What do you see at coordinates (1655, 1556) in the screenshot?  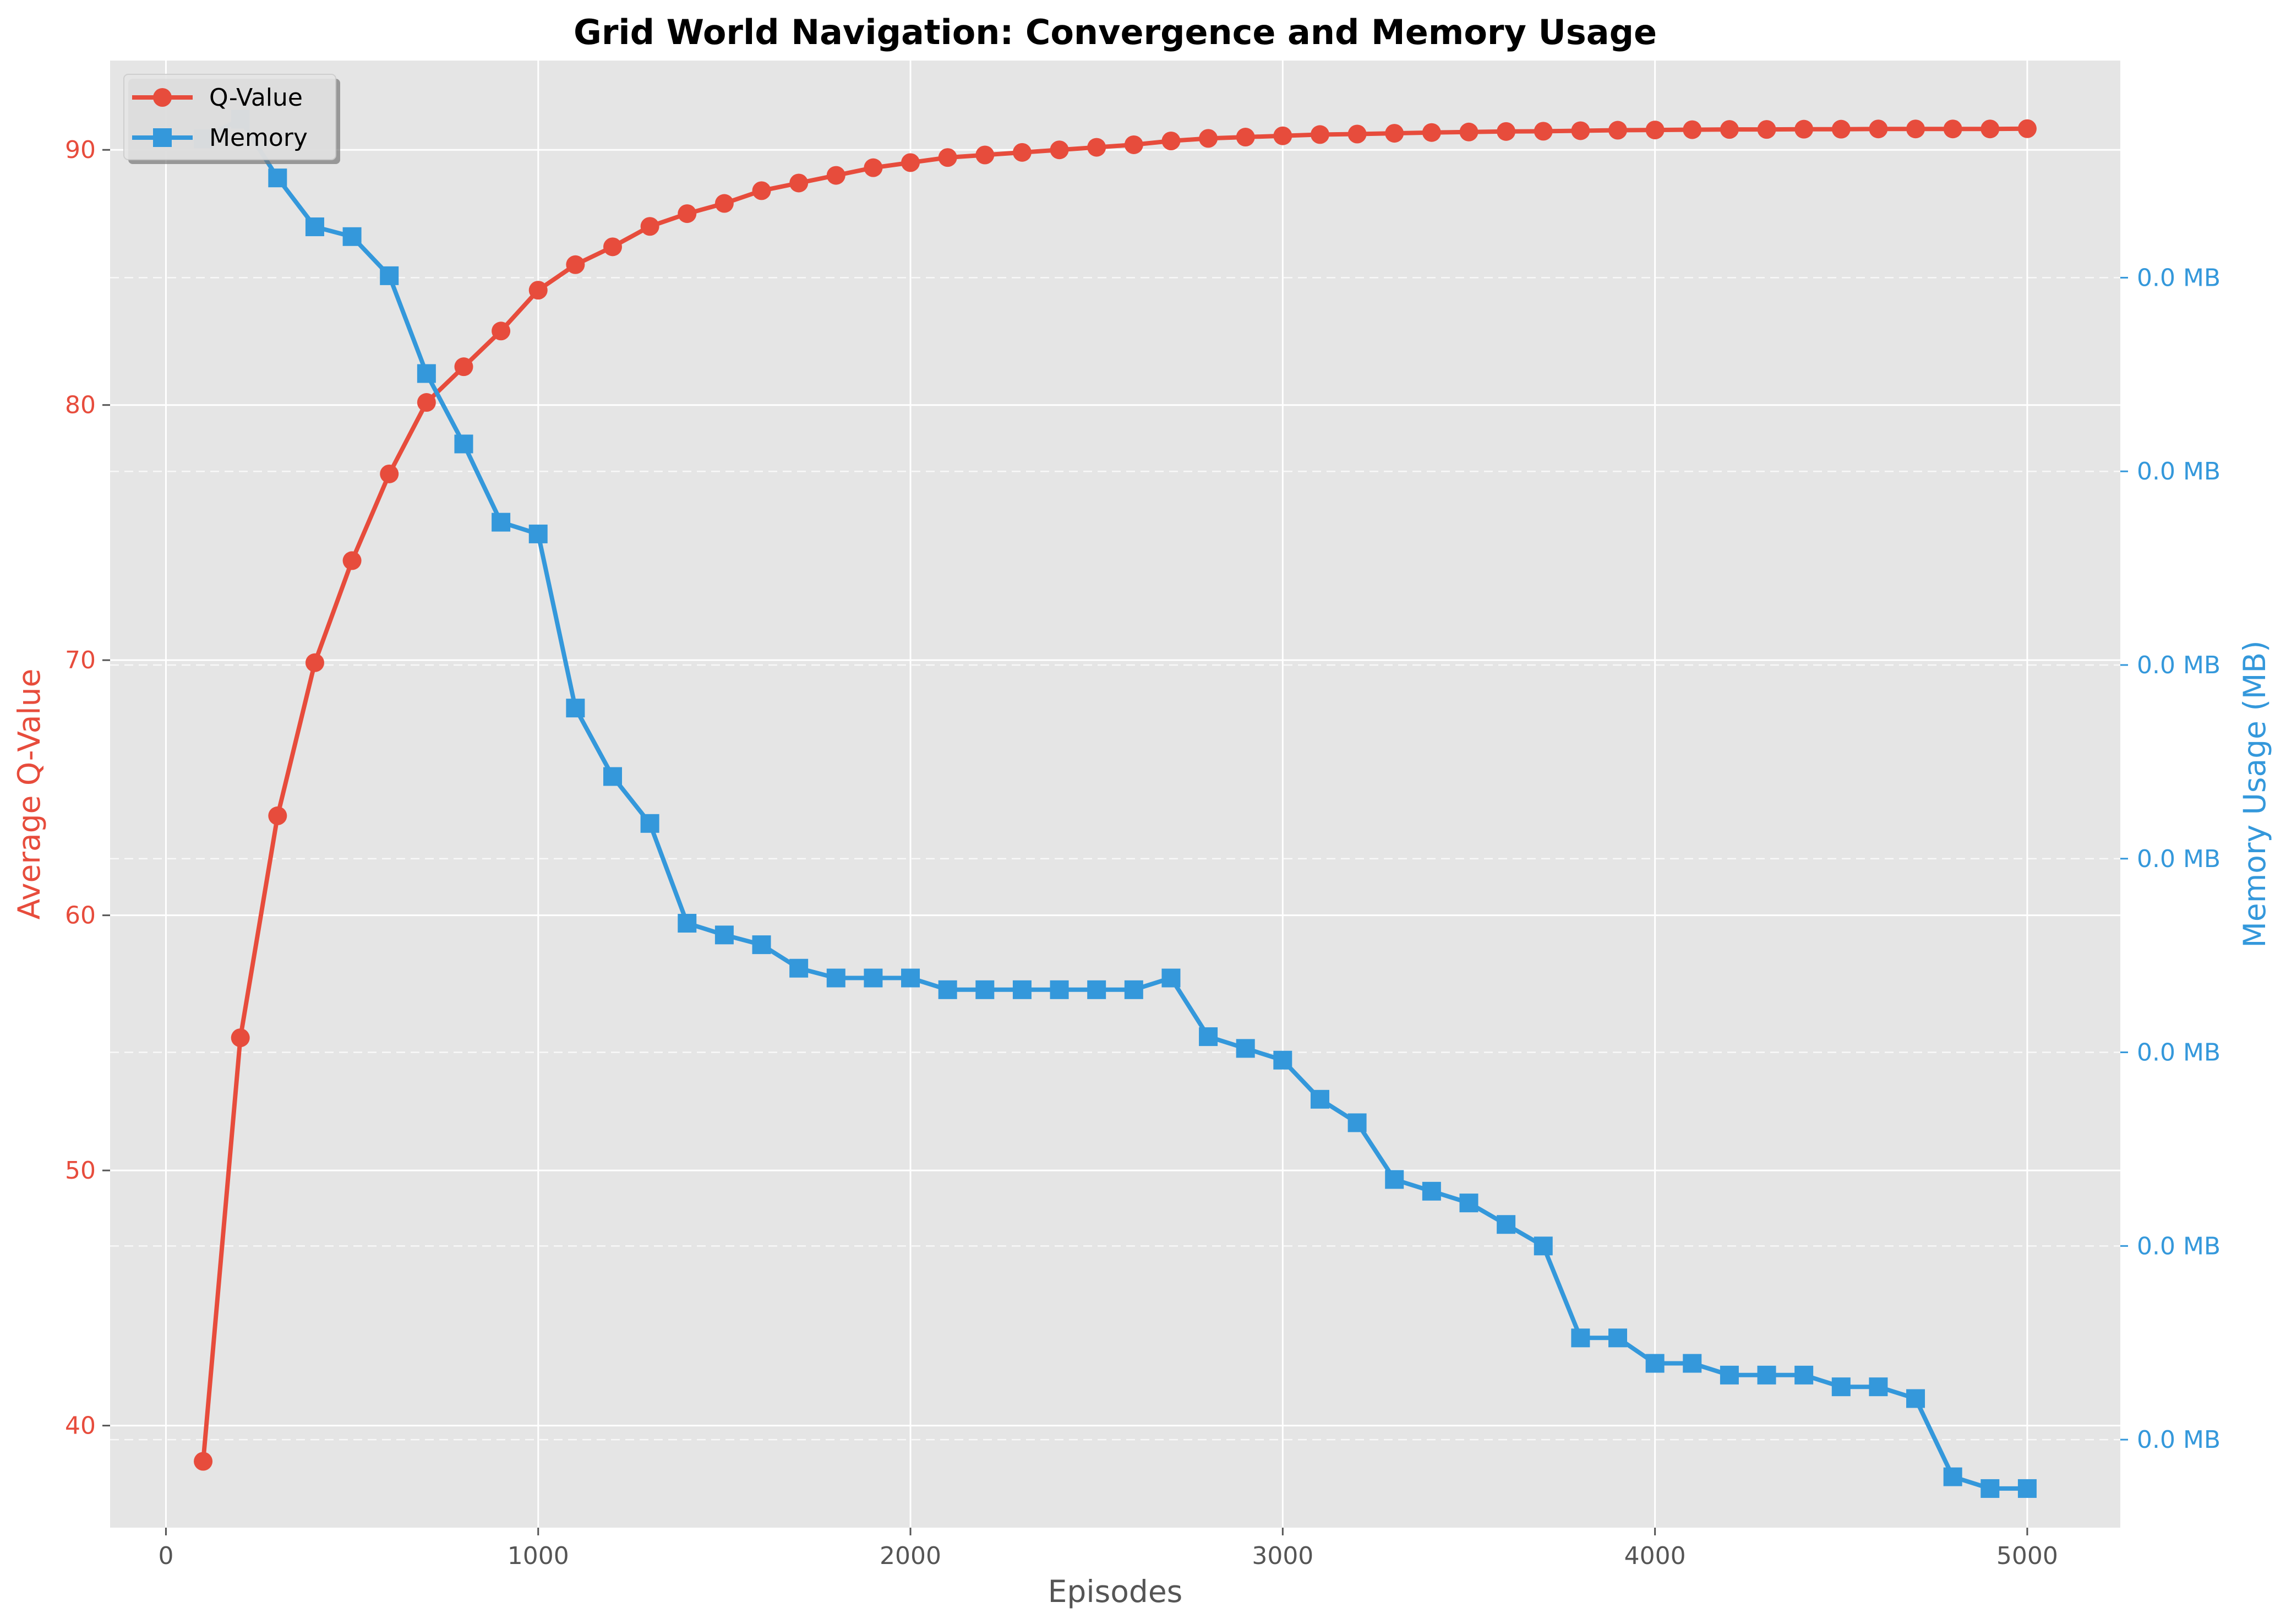 I see `x-tick-label: 4000` at bounding box center [1655, 1556].